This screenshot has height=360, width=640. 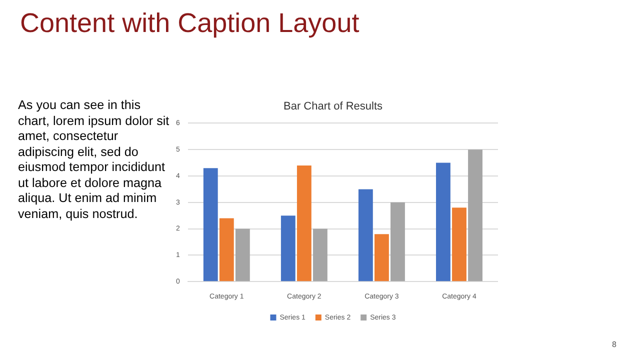 I want to click on text: Content with Caption Layout, so click(x=190, y=23).